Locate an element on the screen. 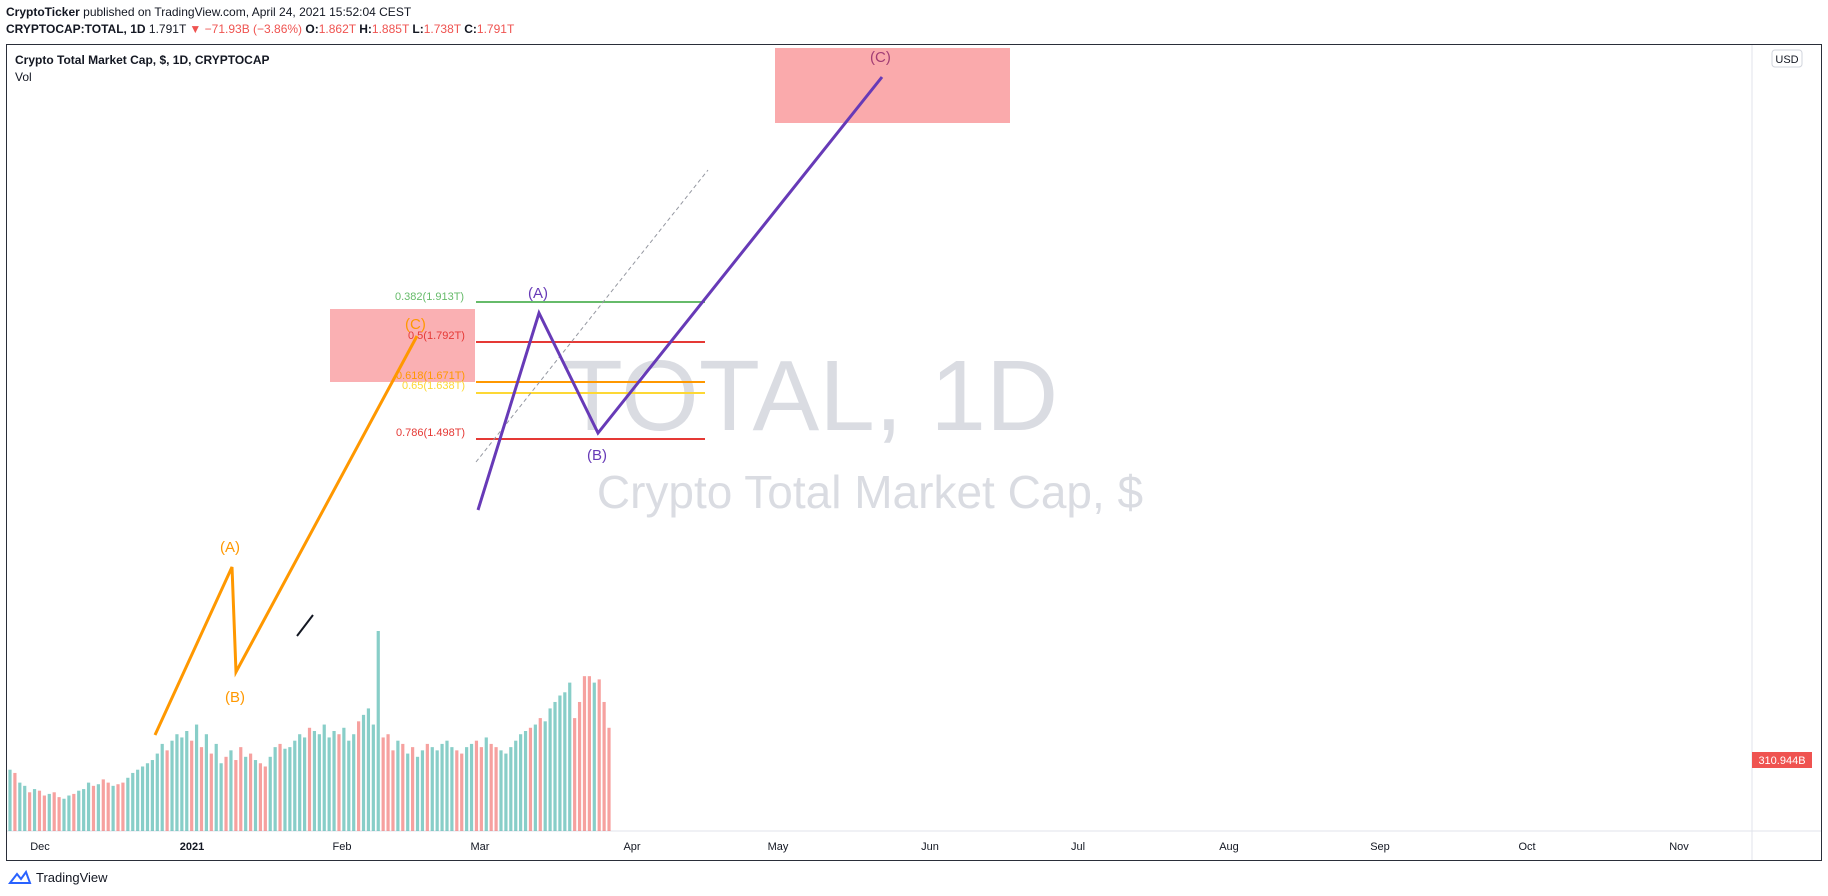  purple-wave-a: (A) is located at coordinates (538, 293).